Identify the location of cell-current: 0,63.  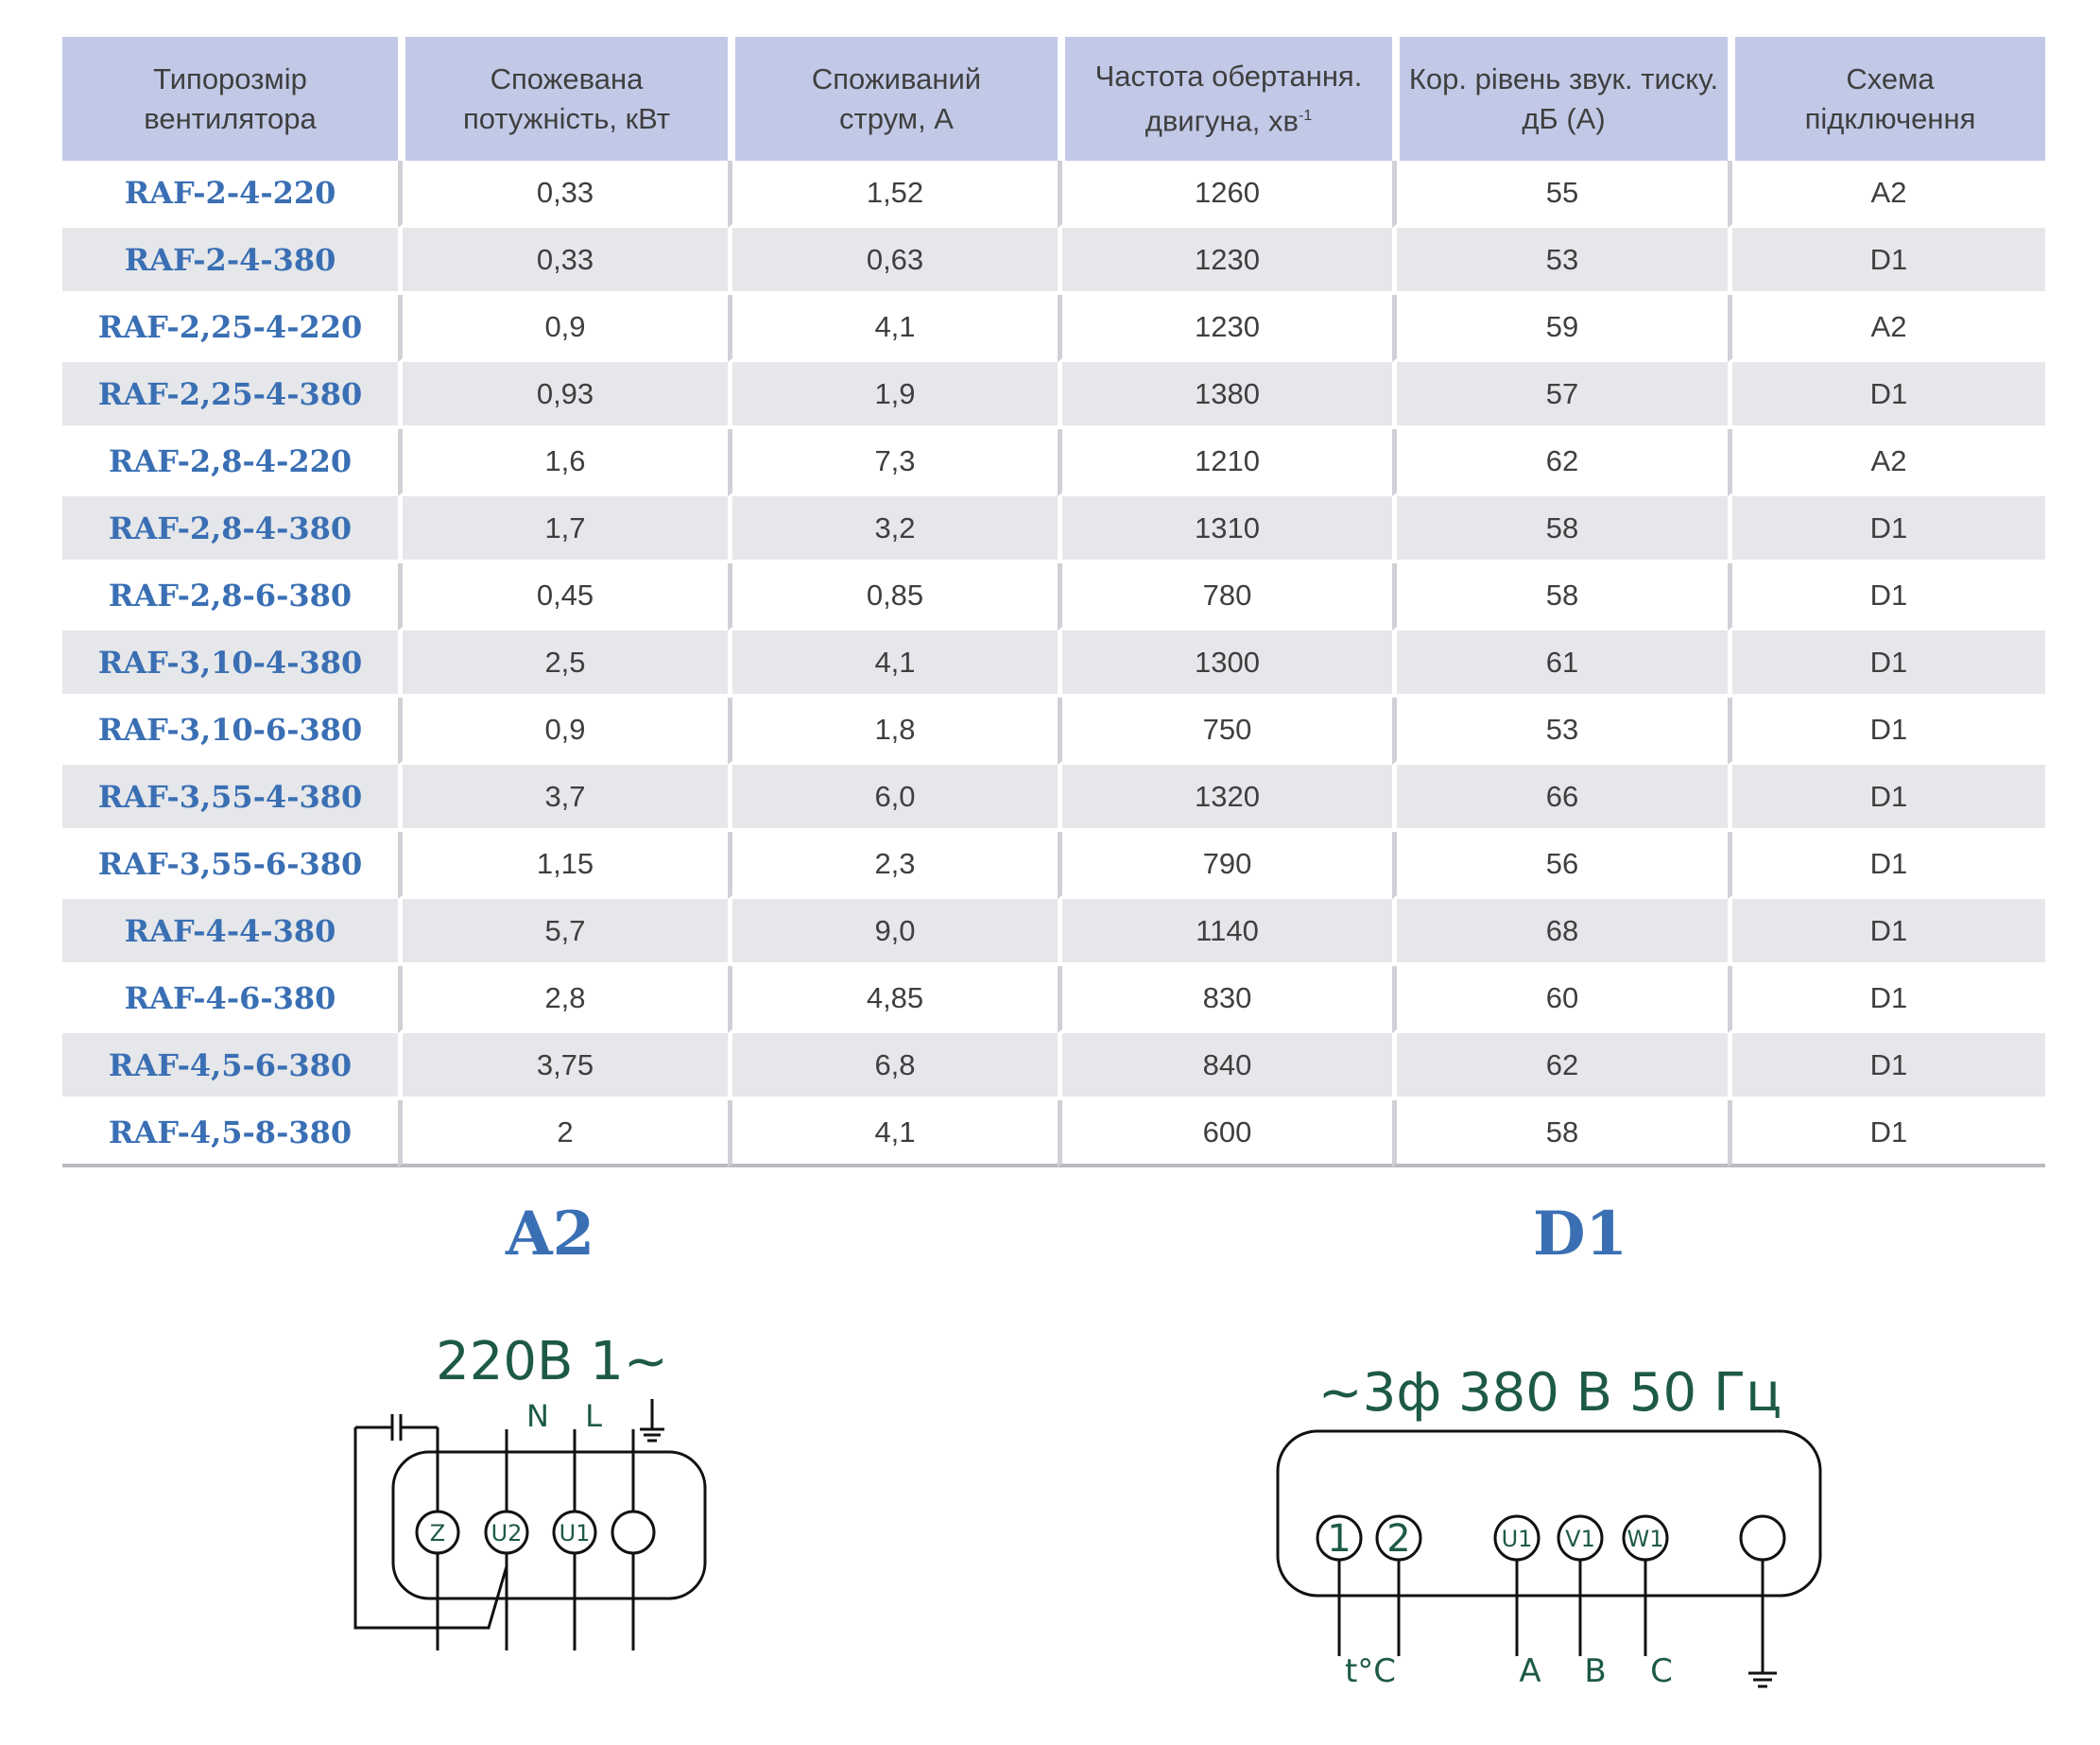
(893, 261).